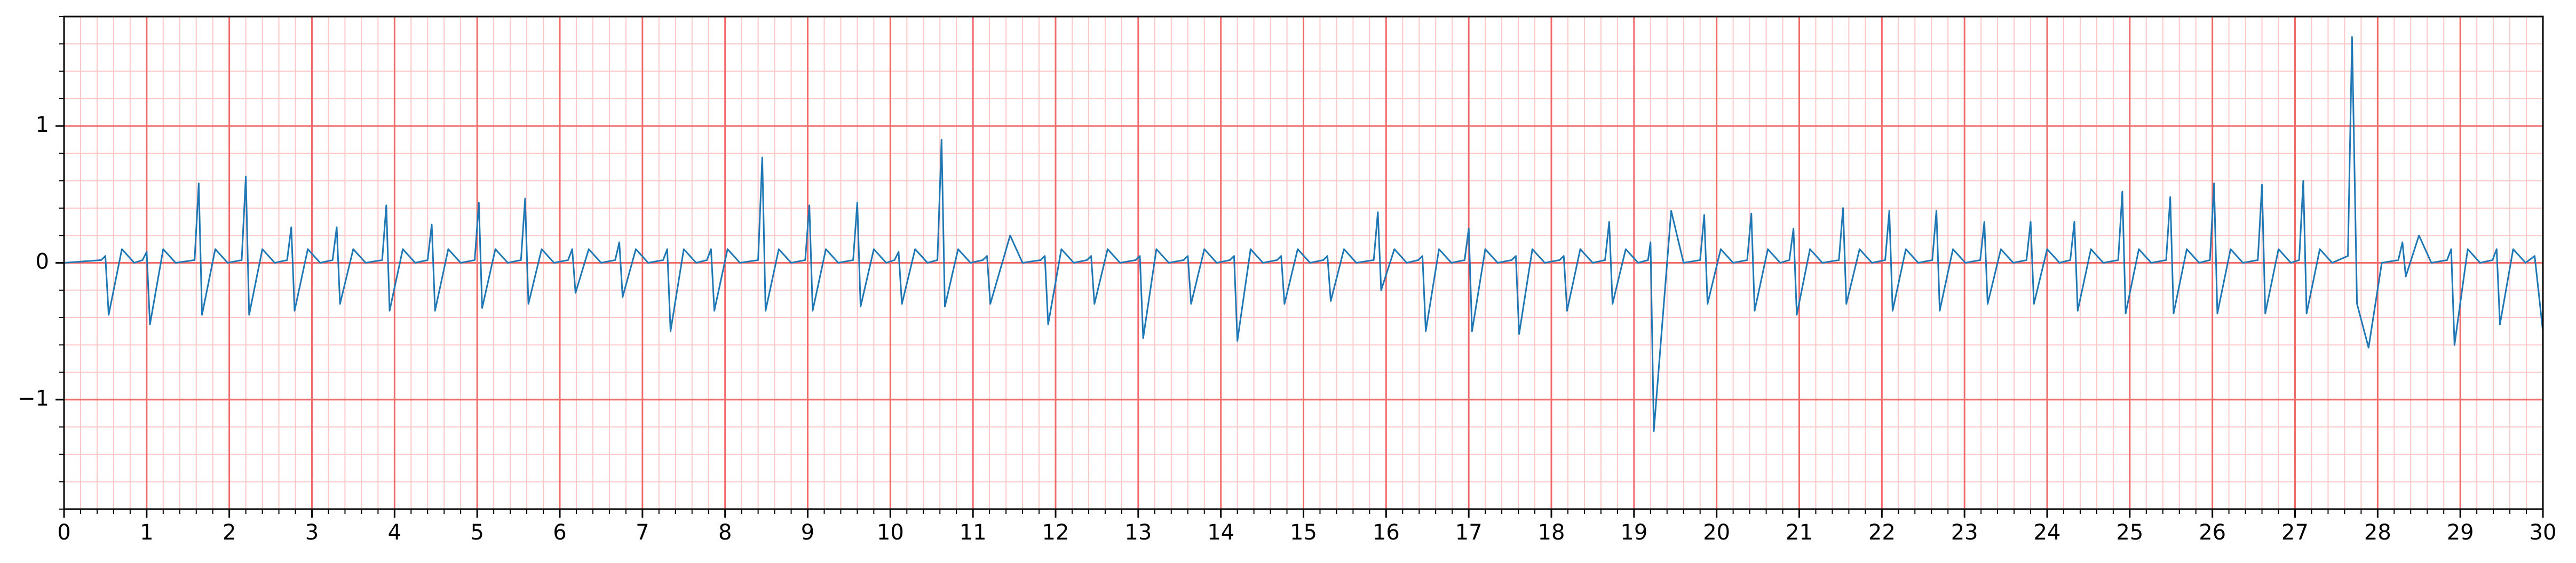 Image resolution: width=2576 pixels, height=563 pixels. Describe the element at coordinates (394, 532) in the screenshot. I see `x-tick-label: 4` at that location.